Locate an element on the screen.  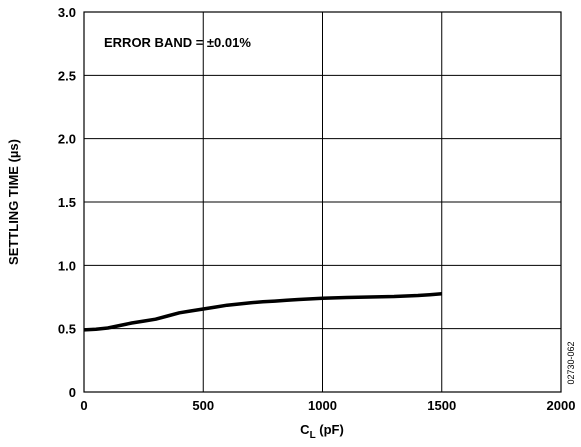
error-band-annotation: ERROR BAND = ±0.01% is located at coordinates (177, 42).